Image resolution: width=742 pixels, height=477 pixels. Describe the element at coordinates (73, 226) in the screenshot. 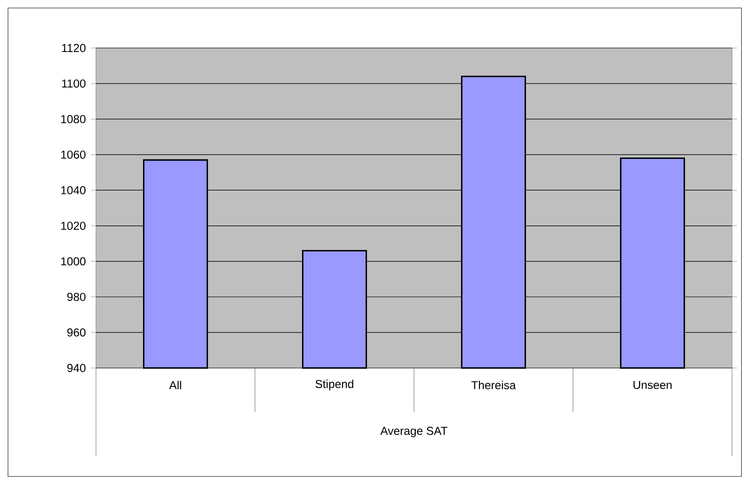

I see `y-tick-label: 1020` at that location.